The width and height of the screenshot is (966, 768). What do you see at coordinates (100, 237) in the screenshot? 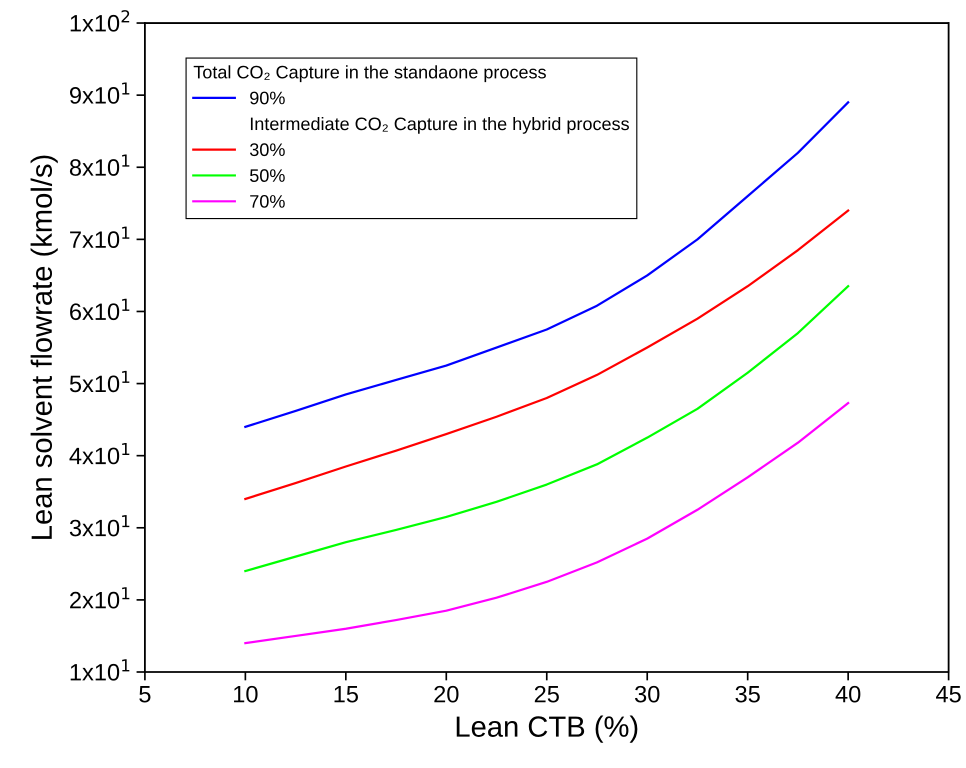
I see `y-tick-label: 7x10$^{1}$` at bounding box center [100, 237].